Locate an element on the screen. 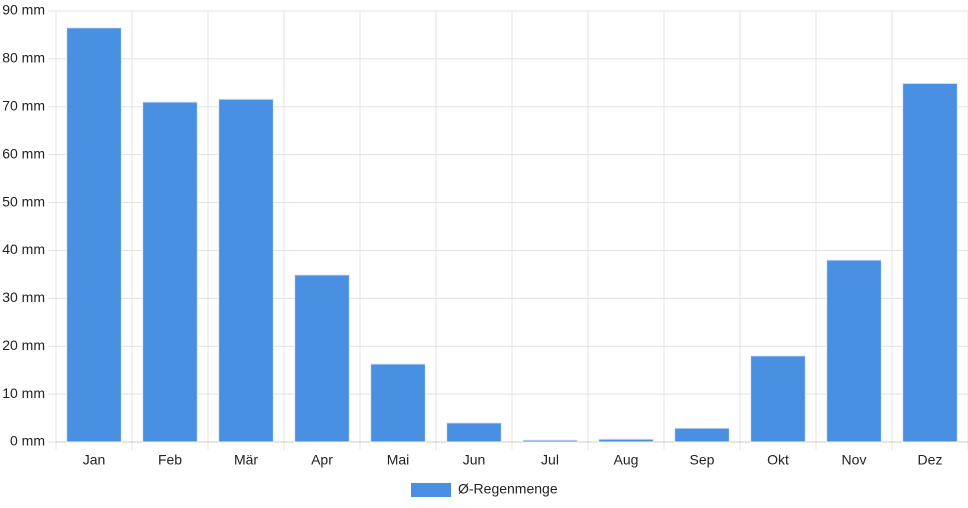 The width and height of the screenshot is (968, 508). y-tick-label: 80 mm is located at coordinates (23, 58).